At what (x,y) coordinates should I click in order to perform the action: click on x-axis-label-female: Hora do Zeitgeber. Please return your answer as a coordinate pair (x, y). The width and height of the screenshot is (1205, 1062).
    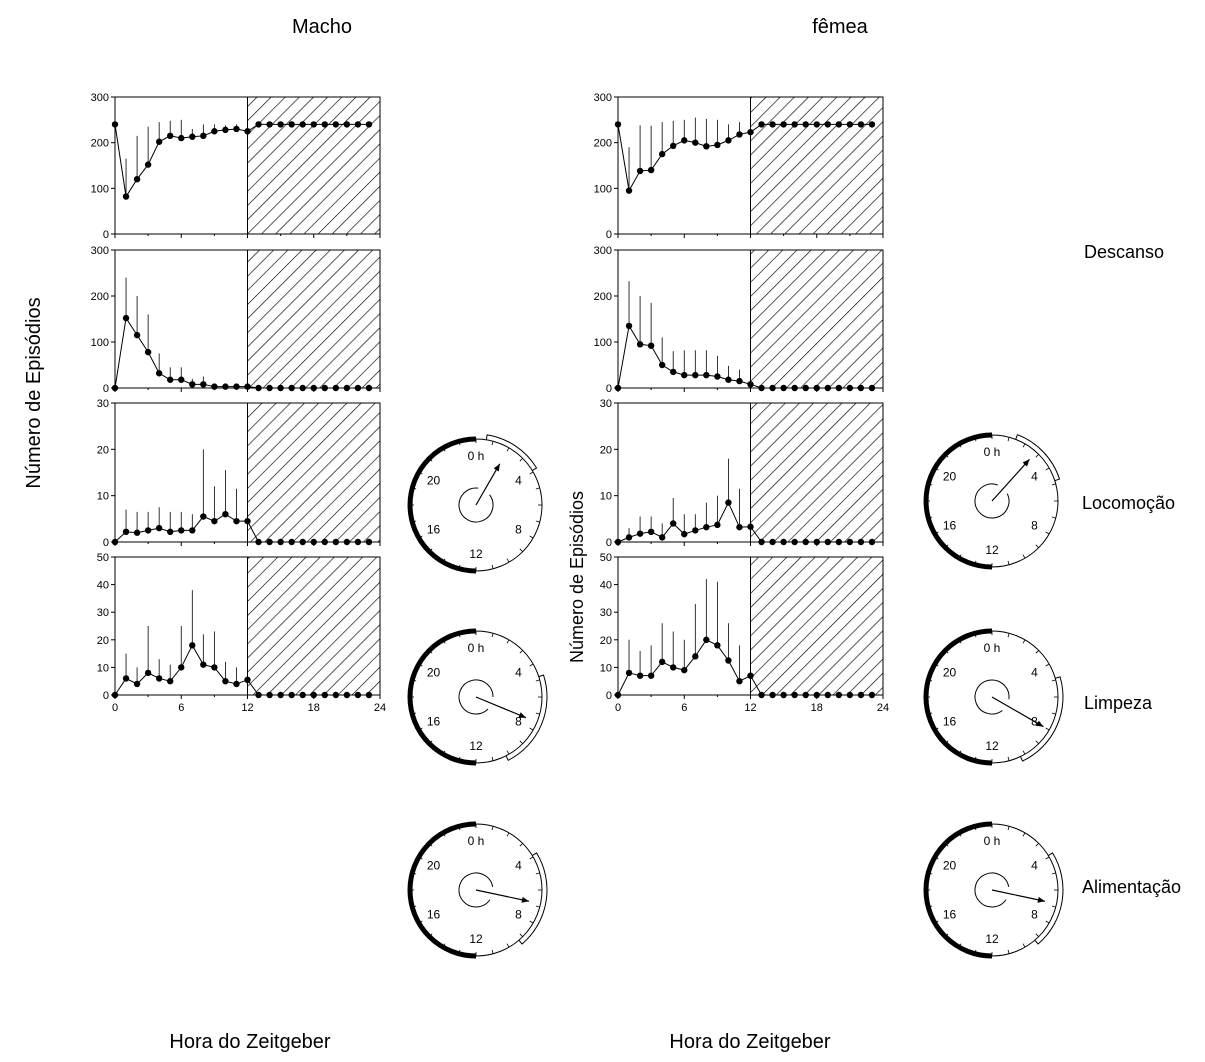
    Looking at the image, I should click on (750, 1042).